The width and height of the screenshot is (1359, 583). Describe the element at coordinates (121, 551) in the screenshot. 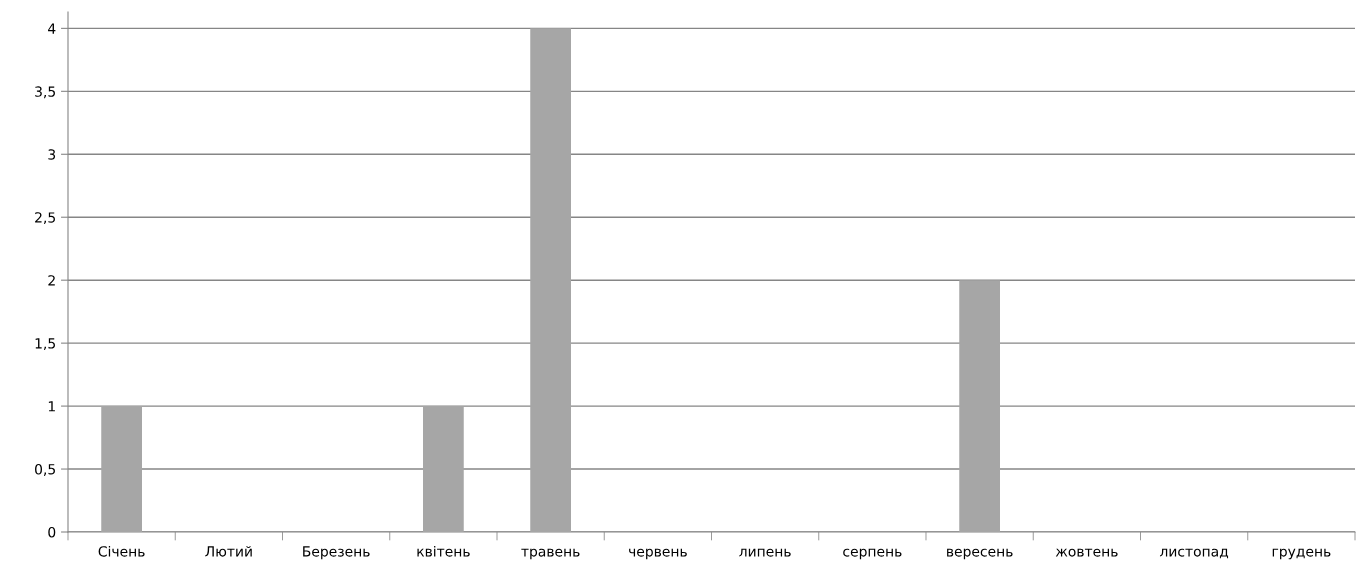

I see `x-tick-label: Січень` at that location.